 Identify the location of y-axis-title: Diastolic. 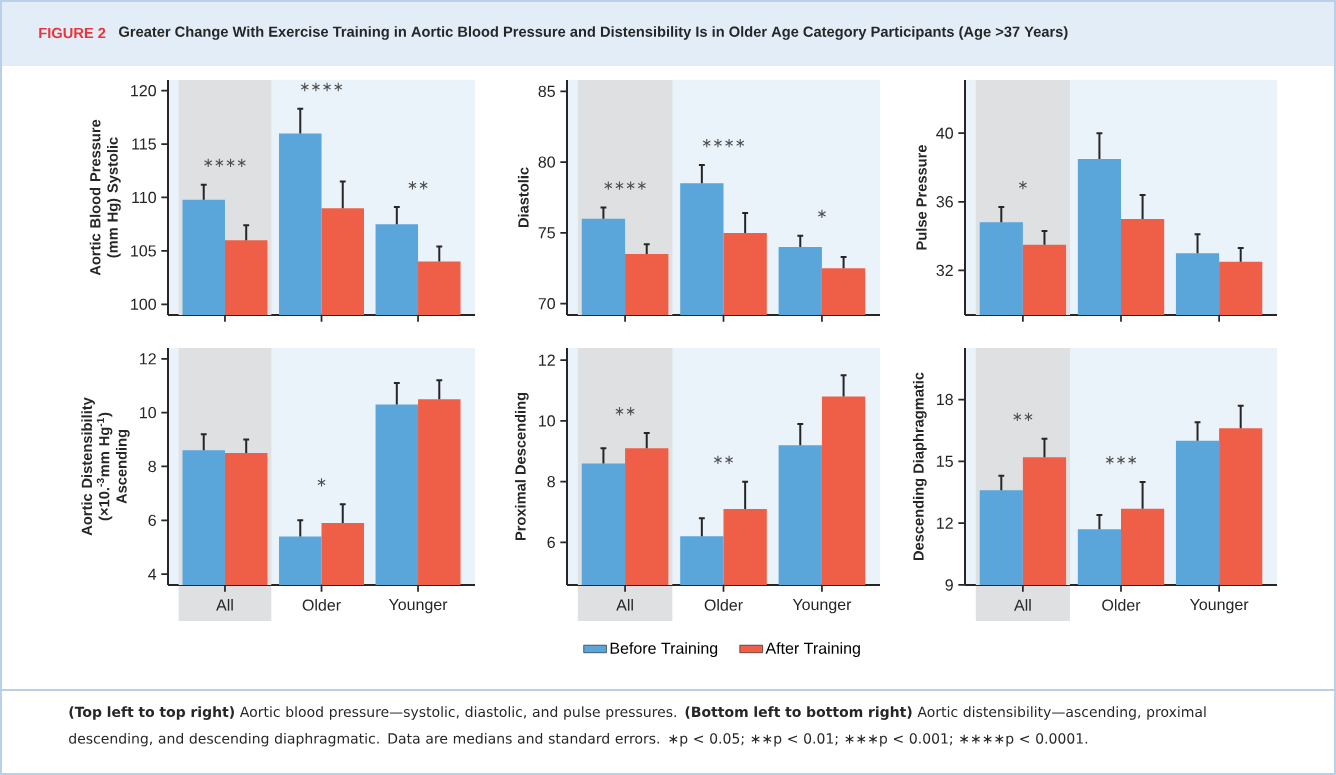
(523, 197).